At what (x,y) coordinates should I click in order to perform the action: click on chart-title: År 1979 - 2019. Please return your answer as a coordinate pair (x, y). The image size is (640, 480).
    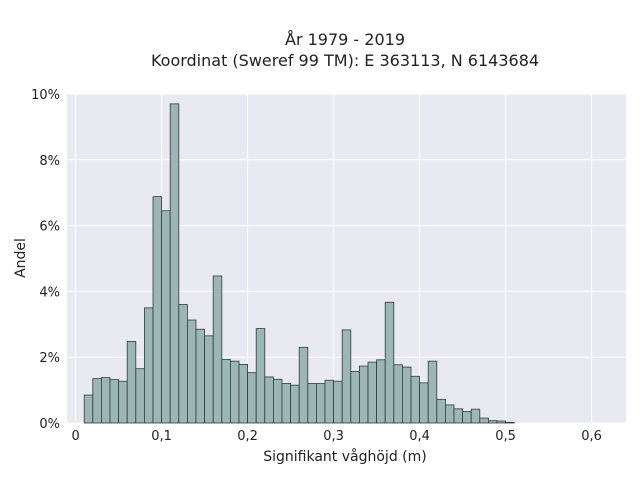
    Looking at the image, I should click on (345, 39).